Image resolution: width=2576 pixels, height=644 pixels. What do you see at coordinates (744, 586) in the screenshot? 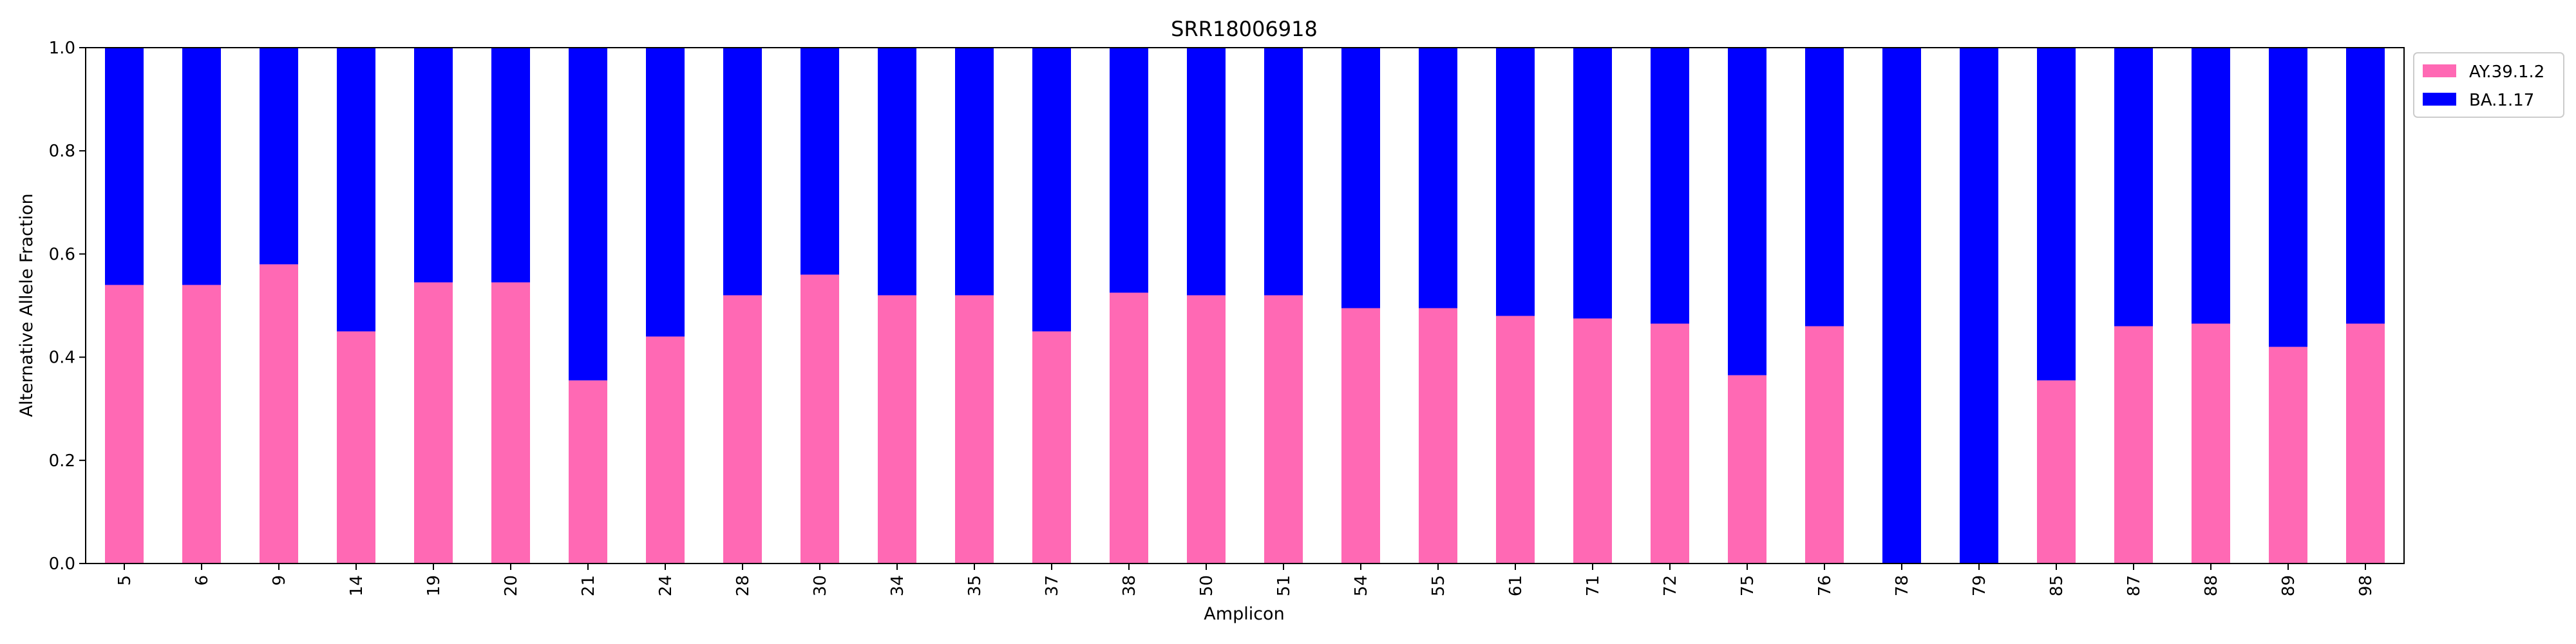
I see `x-tick-label: 28` at bounding box center [744, 586].